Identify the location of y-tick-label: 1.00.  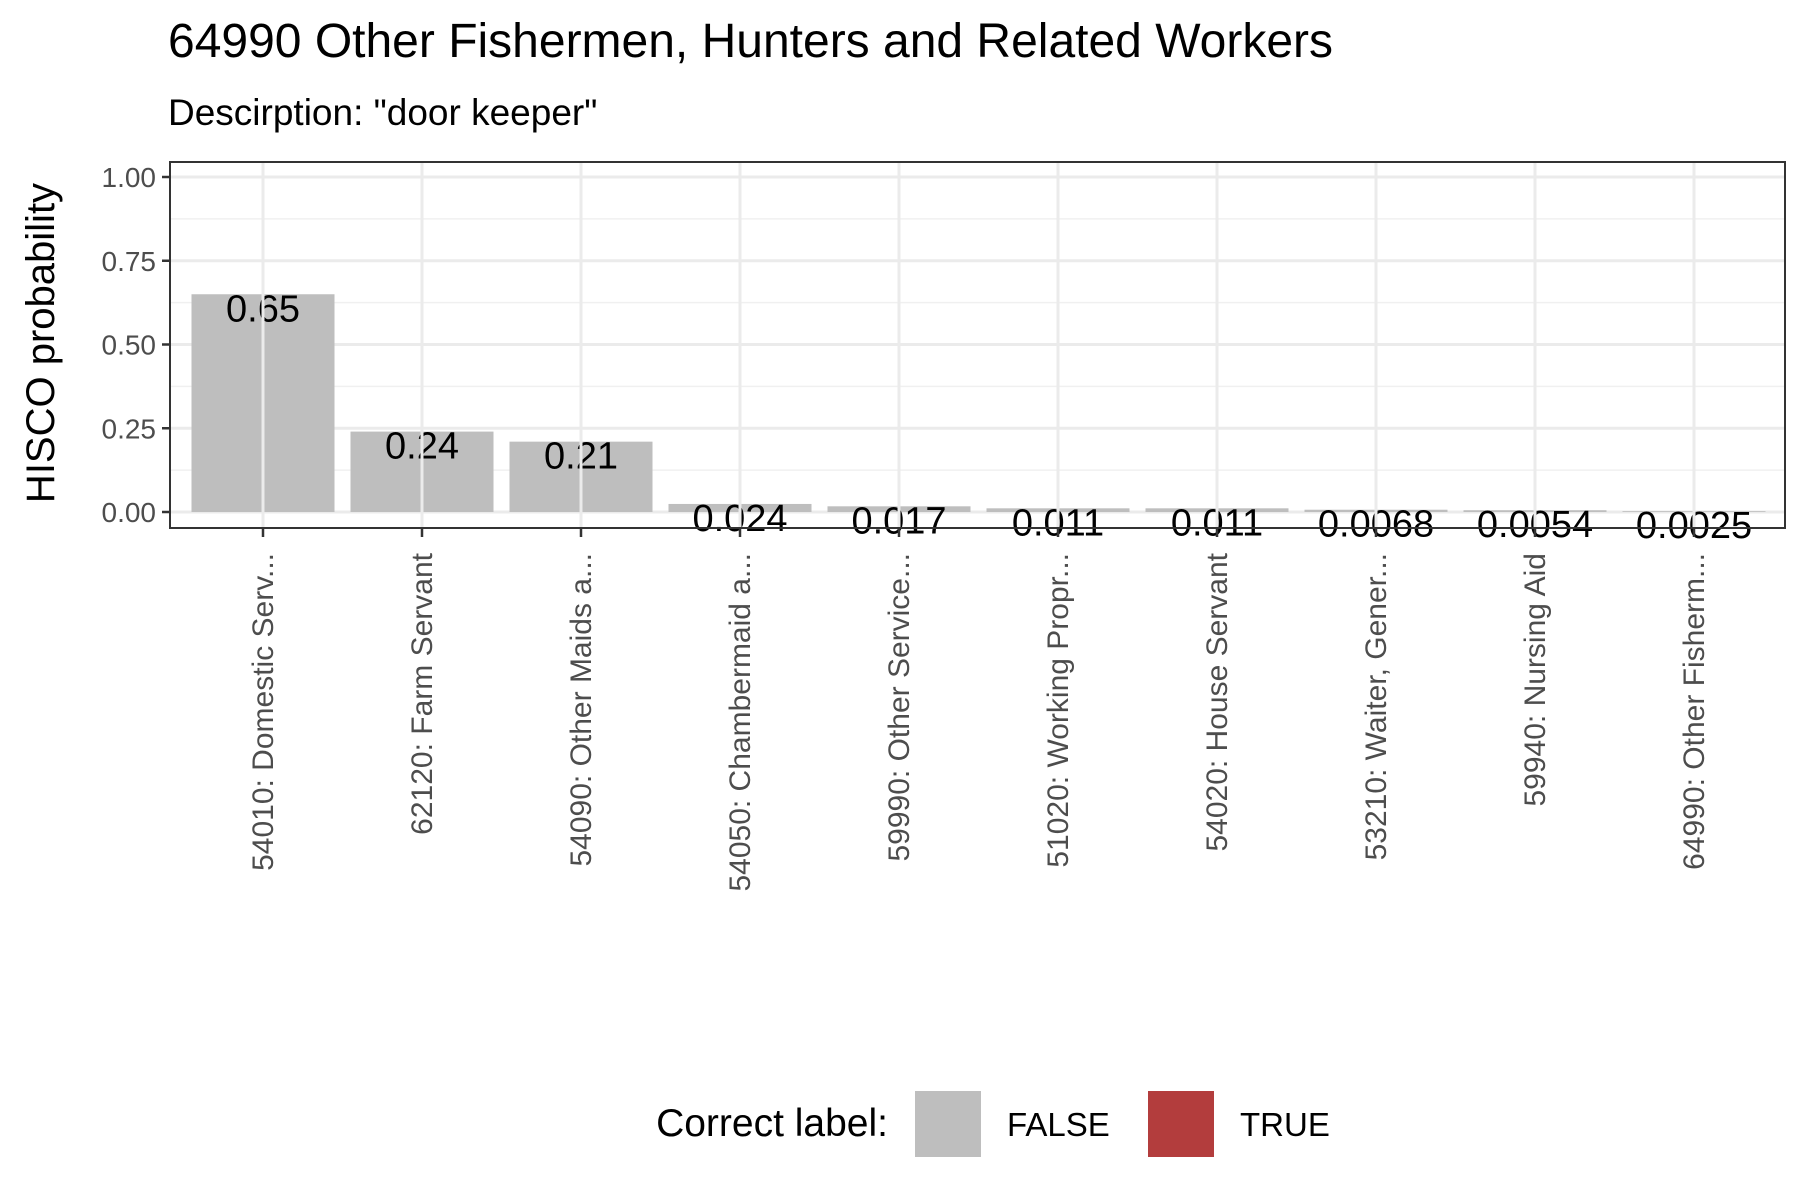
(129, 177).